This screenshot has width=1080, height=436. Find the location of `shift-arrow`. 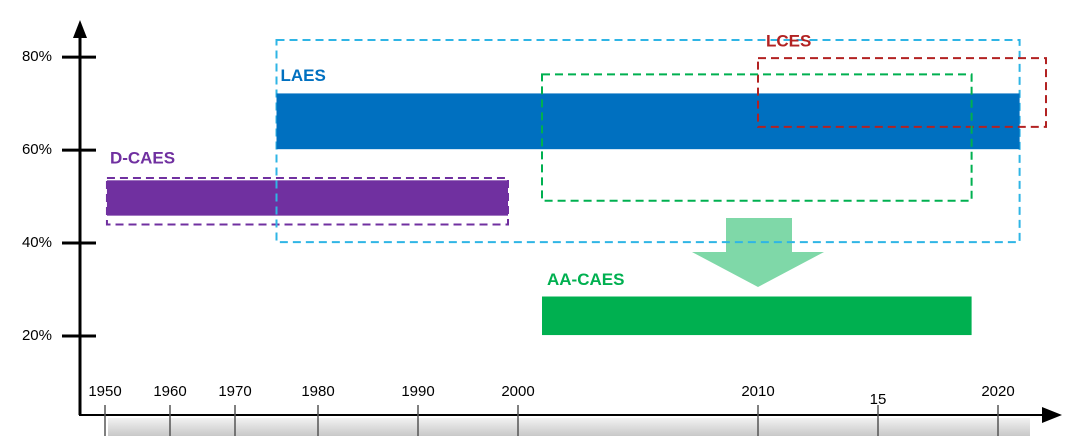

shift-arrow is located at coordinates (758, 252).